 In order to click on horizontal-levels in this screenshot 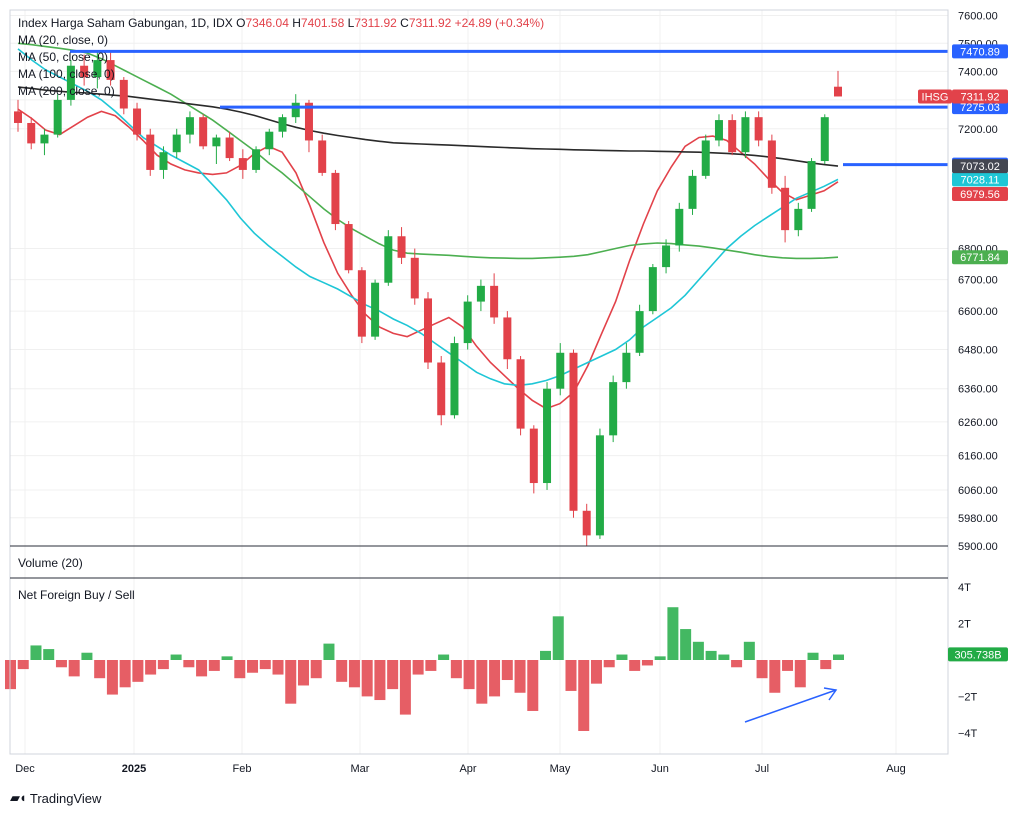, I will do `click(509, 108)`.